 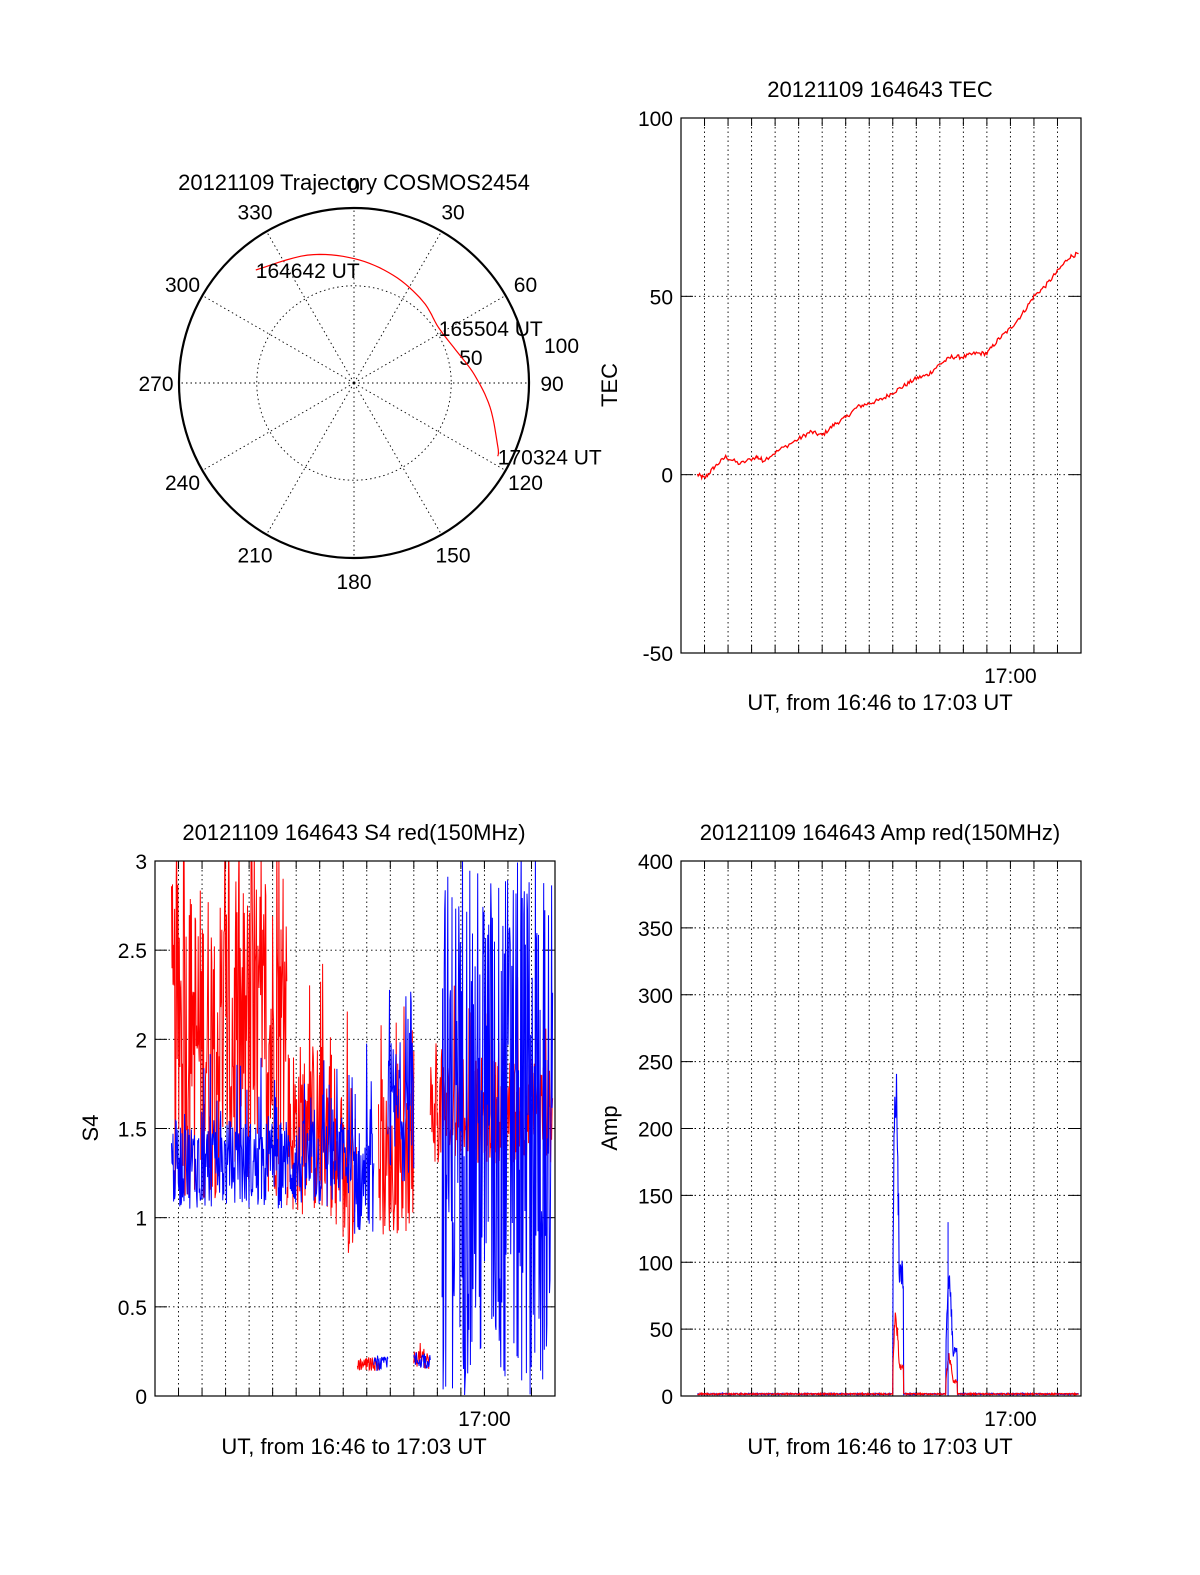 What do you see at coordinates (141, 1040) in the screenshot?
I see `y-tick-label: 2` at bounding box center [141, 1040].